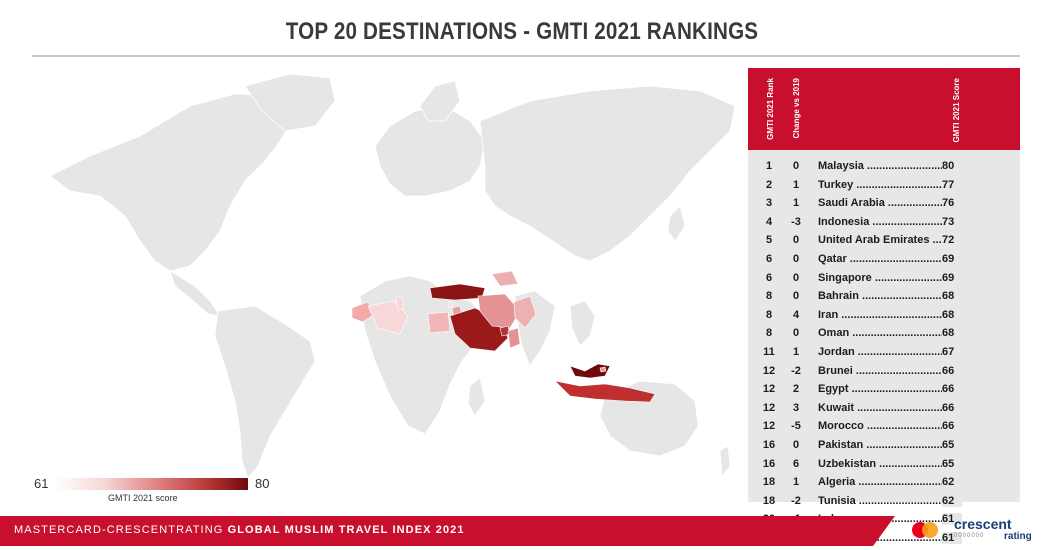  I want to click on ranking-row: 16 6 Uzbekistan65, so click(884, 467).